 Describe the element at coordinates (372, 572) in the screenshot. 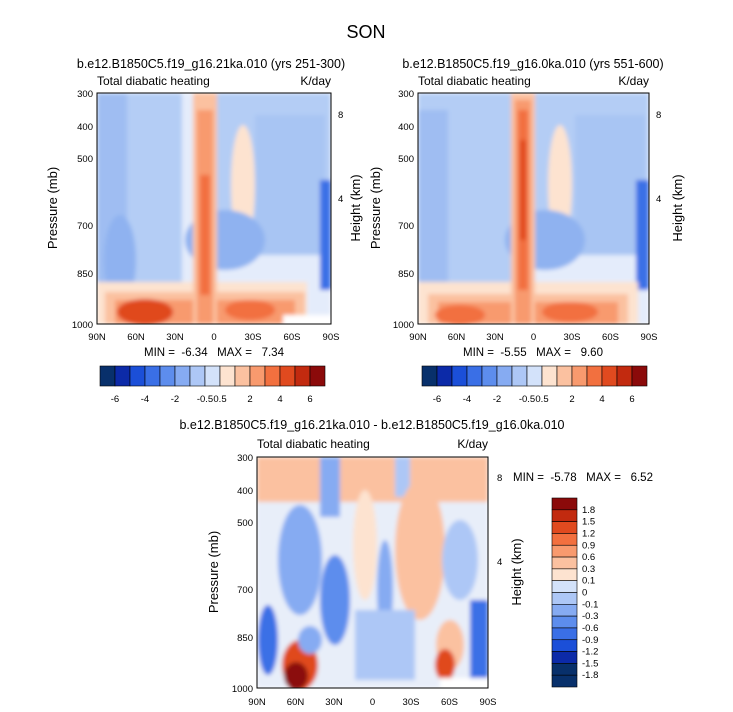

I see `panel-3-field` at that location.